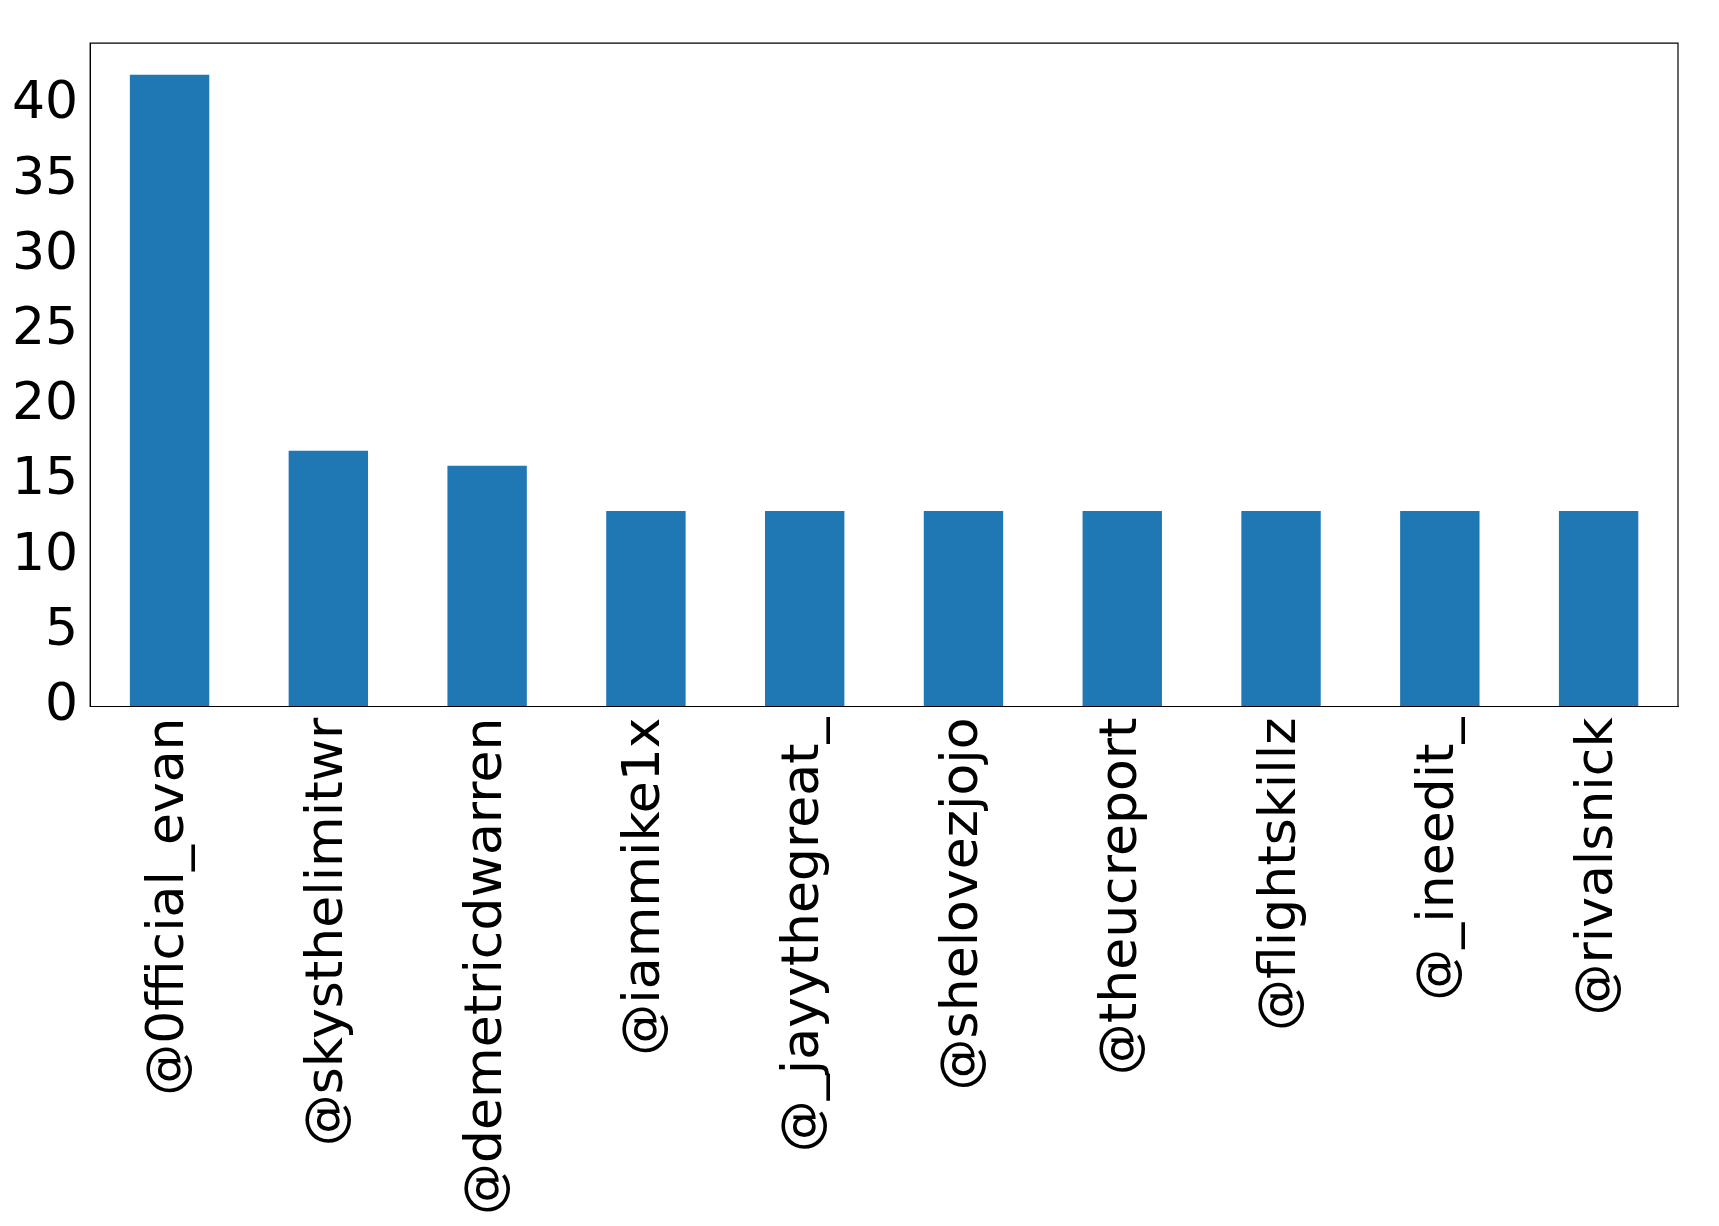 The image size is (1719, 1226). I want to click on y-tick-label: 15, so click(45, 476).